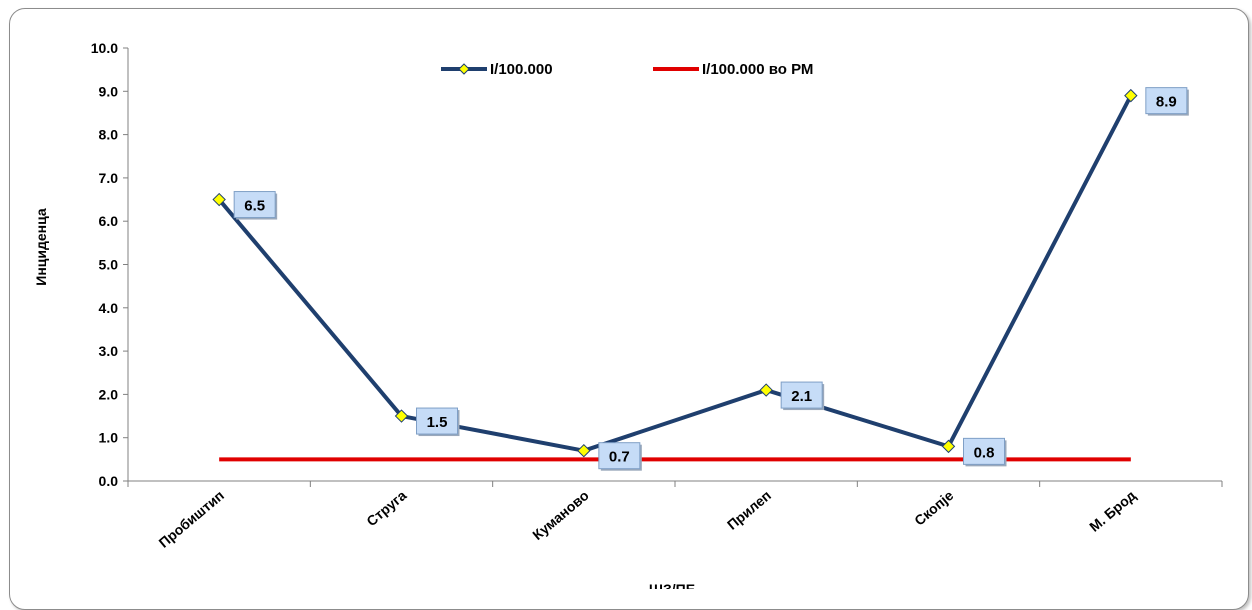 This screenshot has width=1252, height=610. What do you see at coordinates (109, 91) in the screenshot?
I see `y-tick-label: 9.0` at bounding box center [109, 91].